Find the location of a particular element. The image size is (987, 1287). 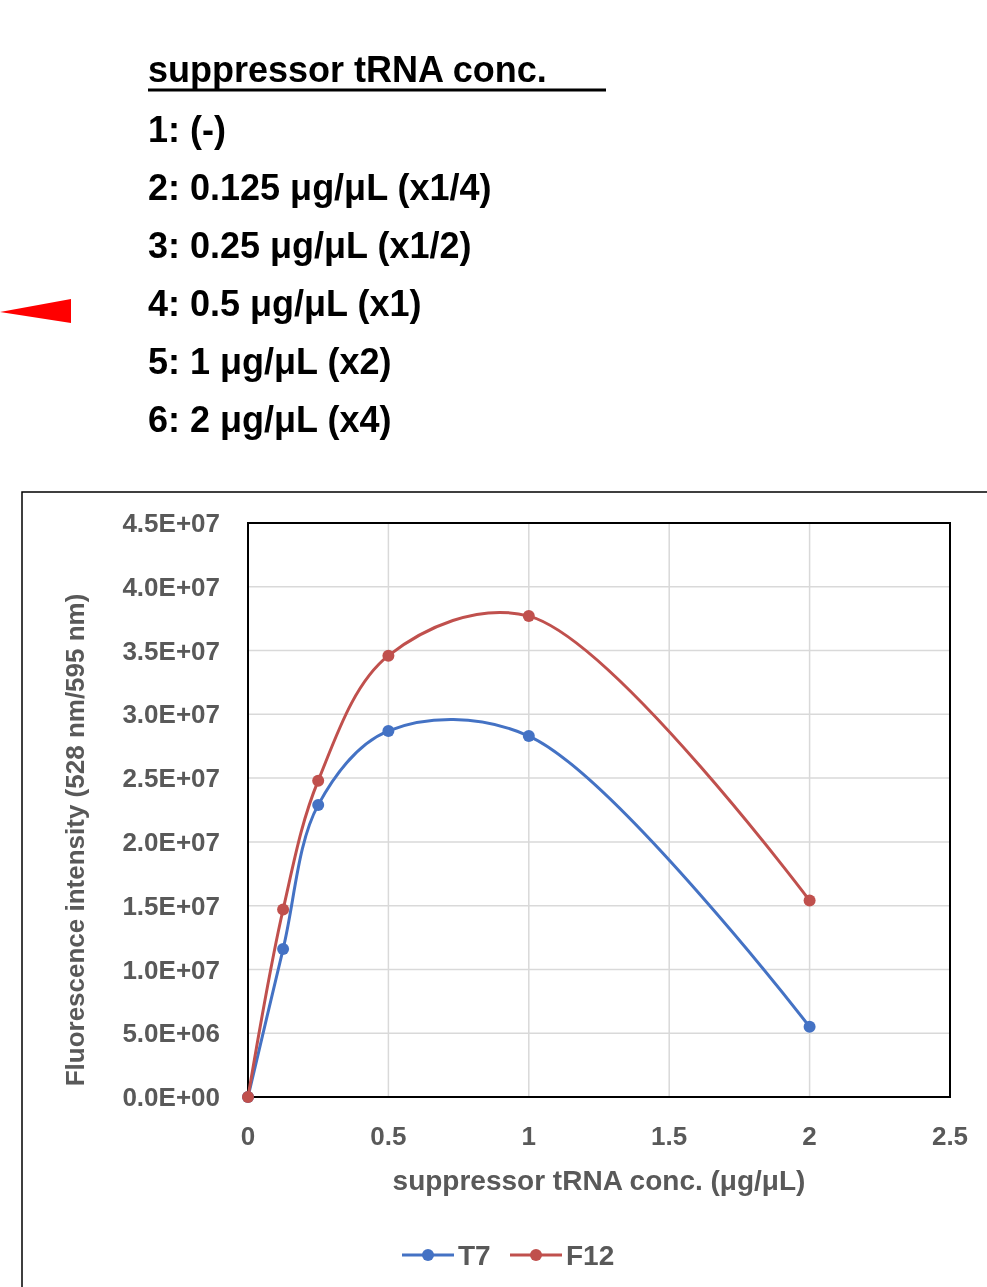

y-tick-label: 1.0E+07 is located at coordinates (171, 969).